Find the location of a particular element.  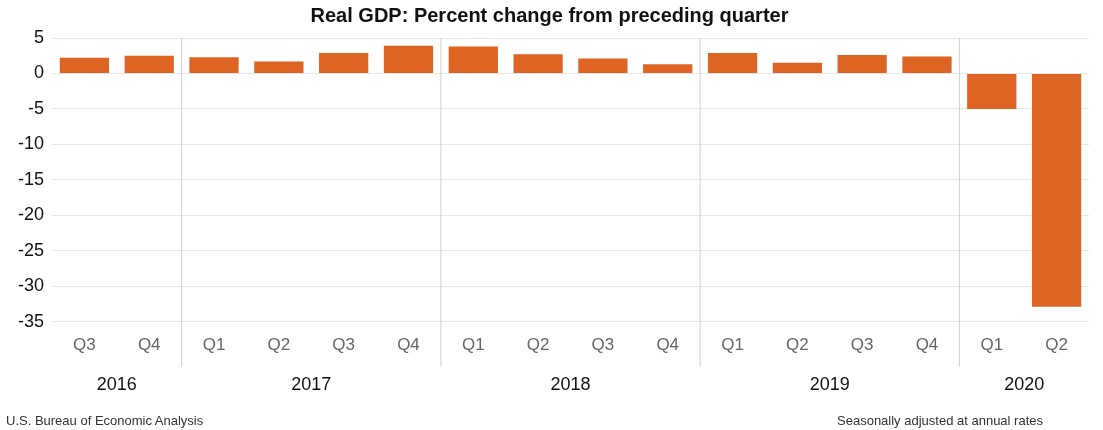

y-tick-label: -30 is located at coordinates (31, 285).